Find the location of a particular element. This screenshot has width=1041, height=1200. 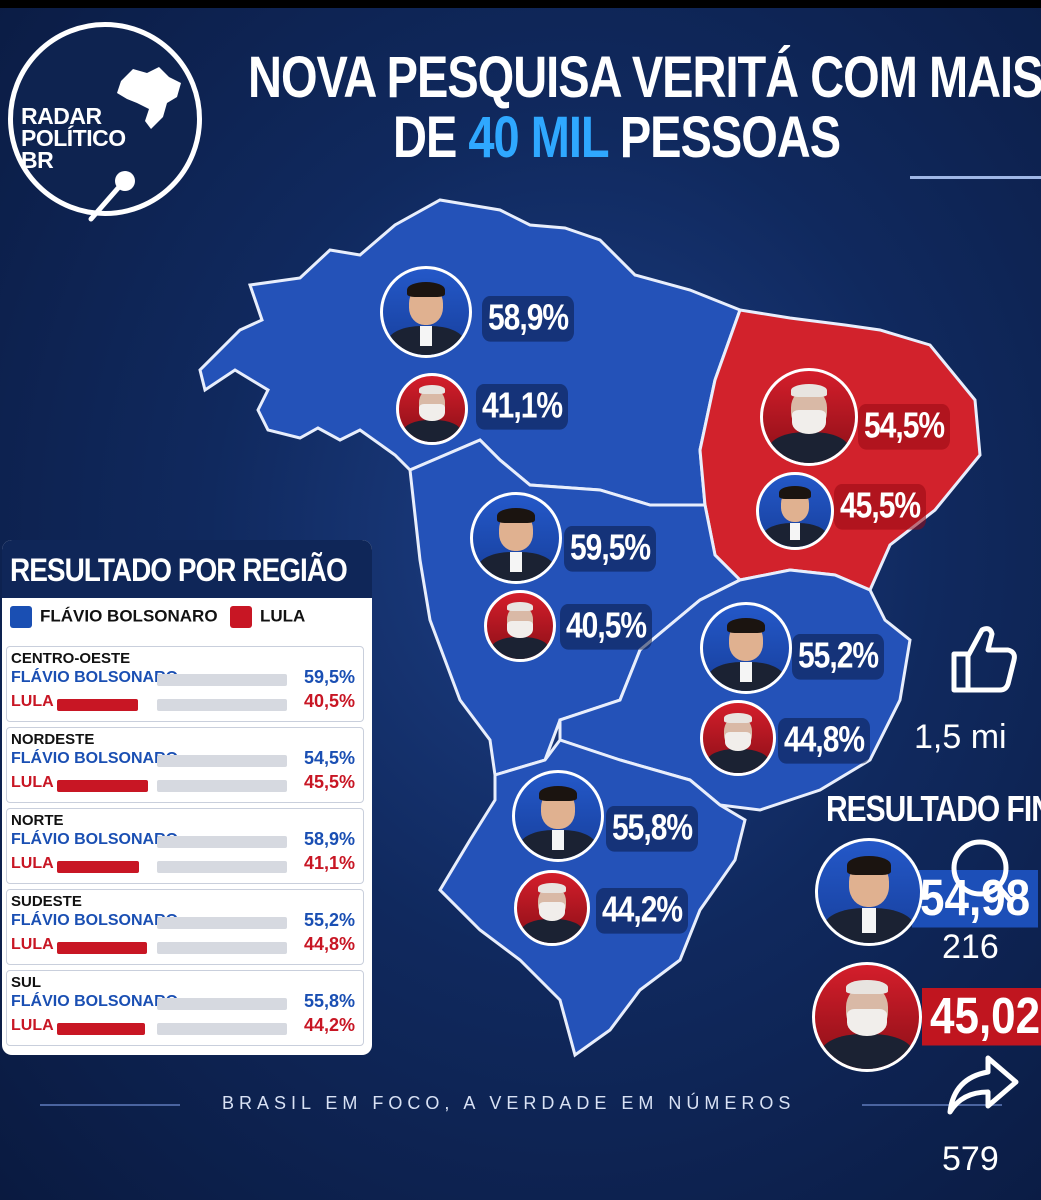

centro-oeste-flavio-photo is located at coordinates (516, 538).